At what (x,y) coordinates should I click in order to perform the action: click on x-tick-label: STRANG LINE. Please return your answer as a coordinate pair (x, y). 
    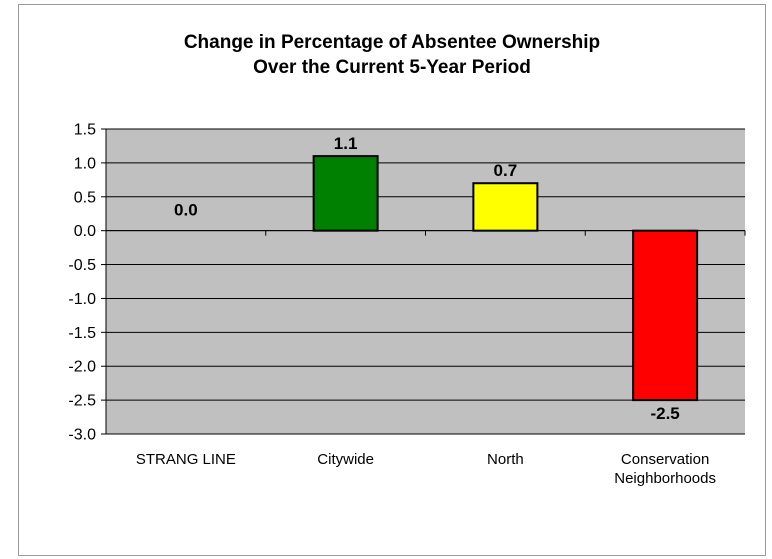
    Looking at the image, I should click on (186, 459).